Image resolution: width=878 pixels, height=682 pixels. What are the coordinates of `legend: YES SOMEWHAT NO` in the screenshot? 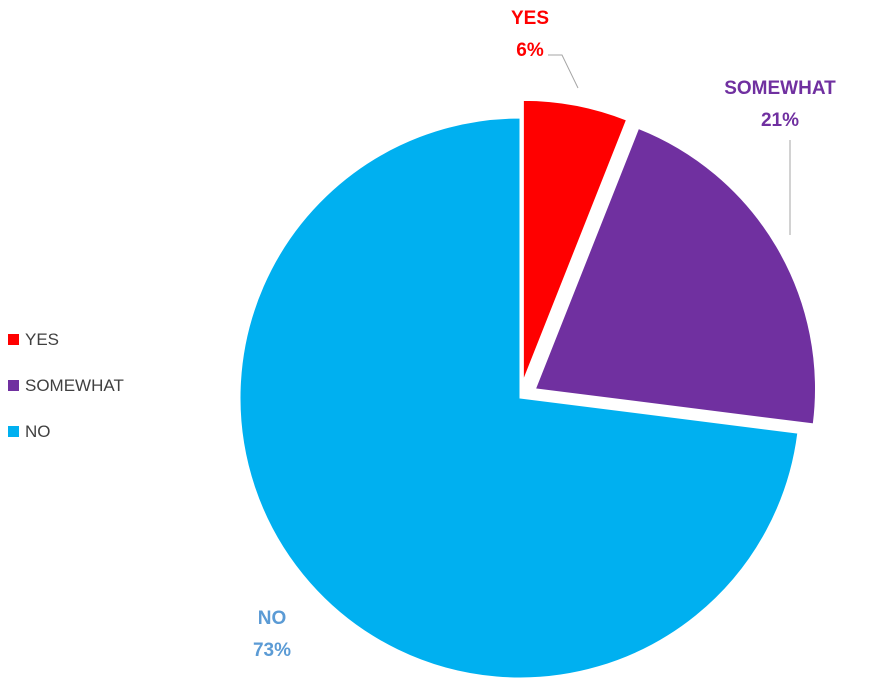 It's located at (66, 397).